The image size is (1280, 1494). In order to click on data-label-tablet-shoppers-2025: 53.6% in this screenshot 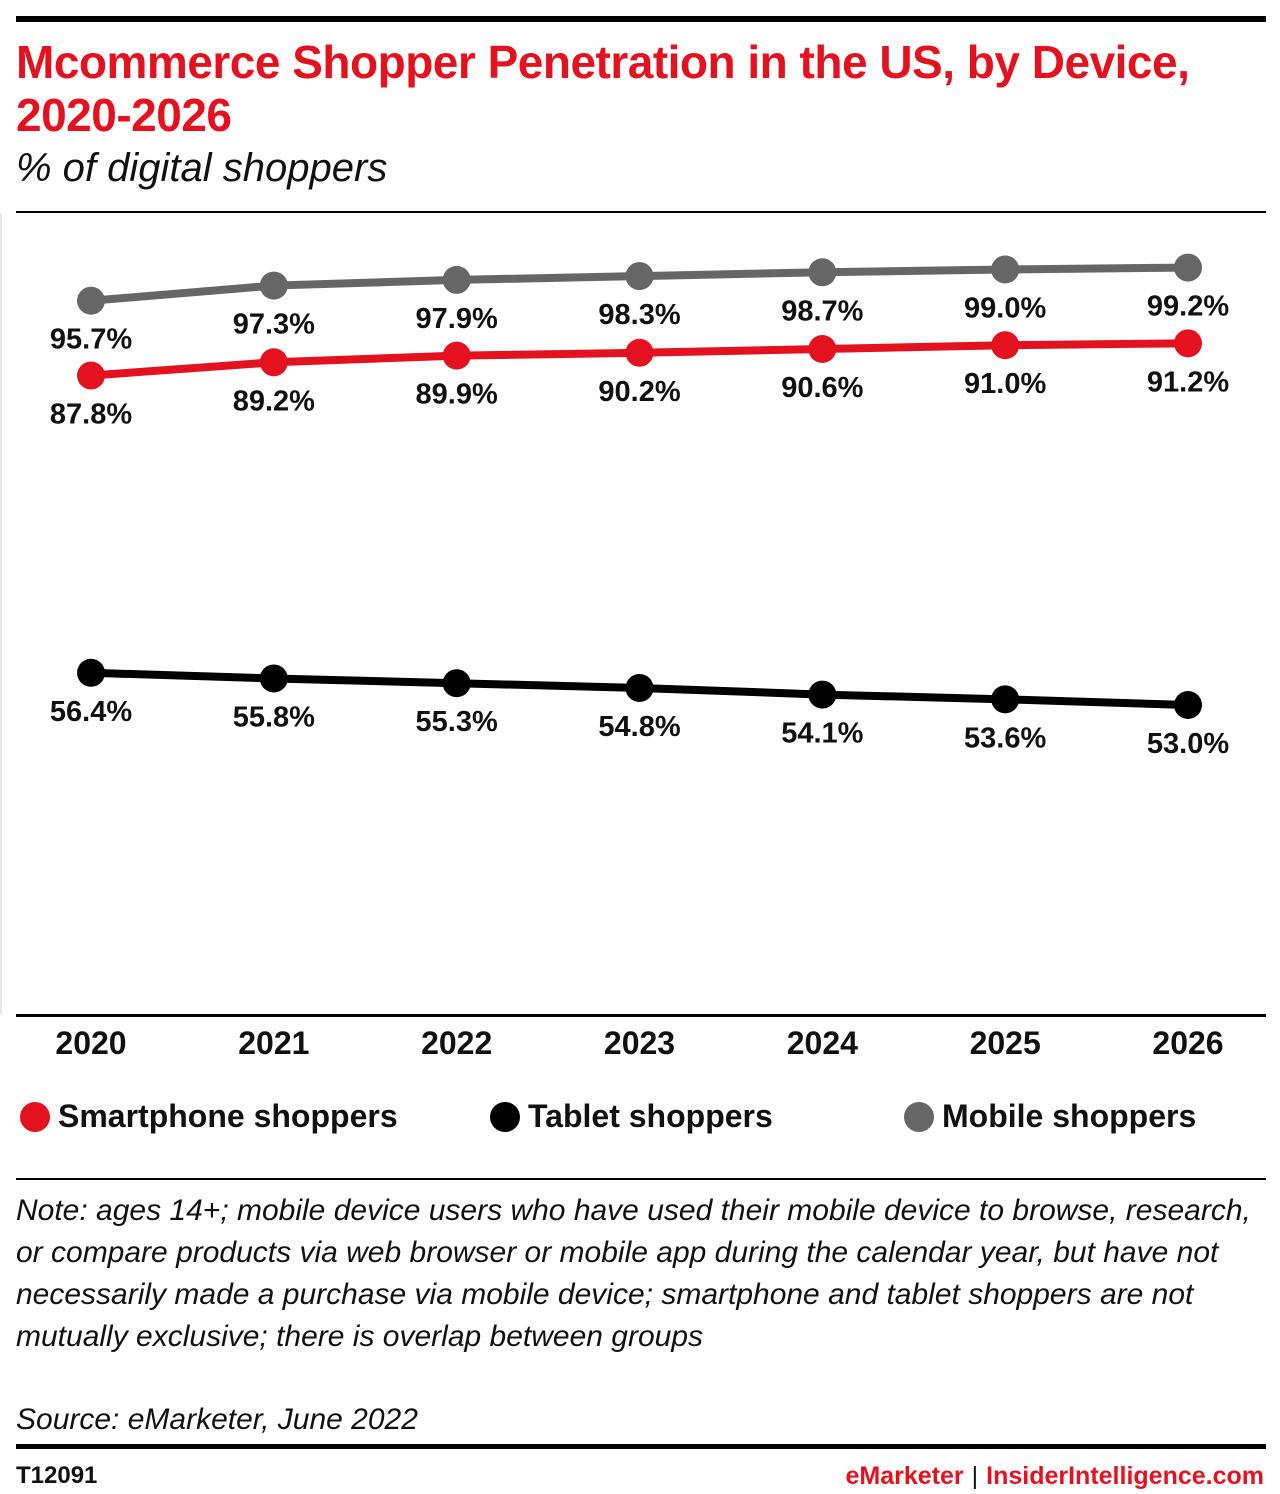, I will do `click(1005, 738)`.